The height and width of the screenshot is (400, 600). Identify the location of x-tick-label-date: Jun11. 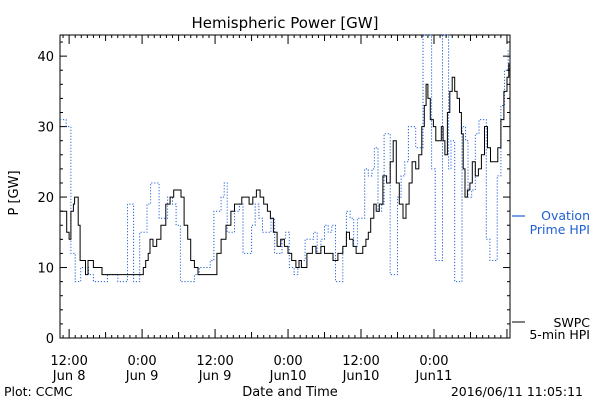
(434, 376).